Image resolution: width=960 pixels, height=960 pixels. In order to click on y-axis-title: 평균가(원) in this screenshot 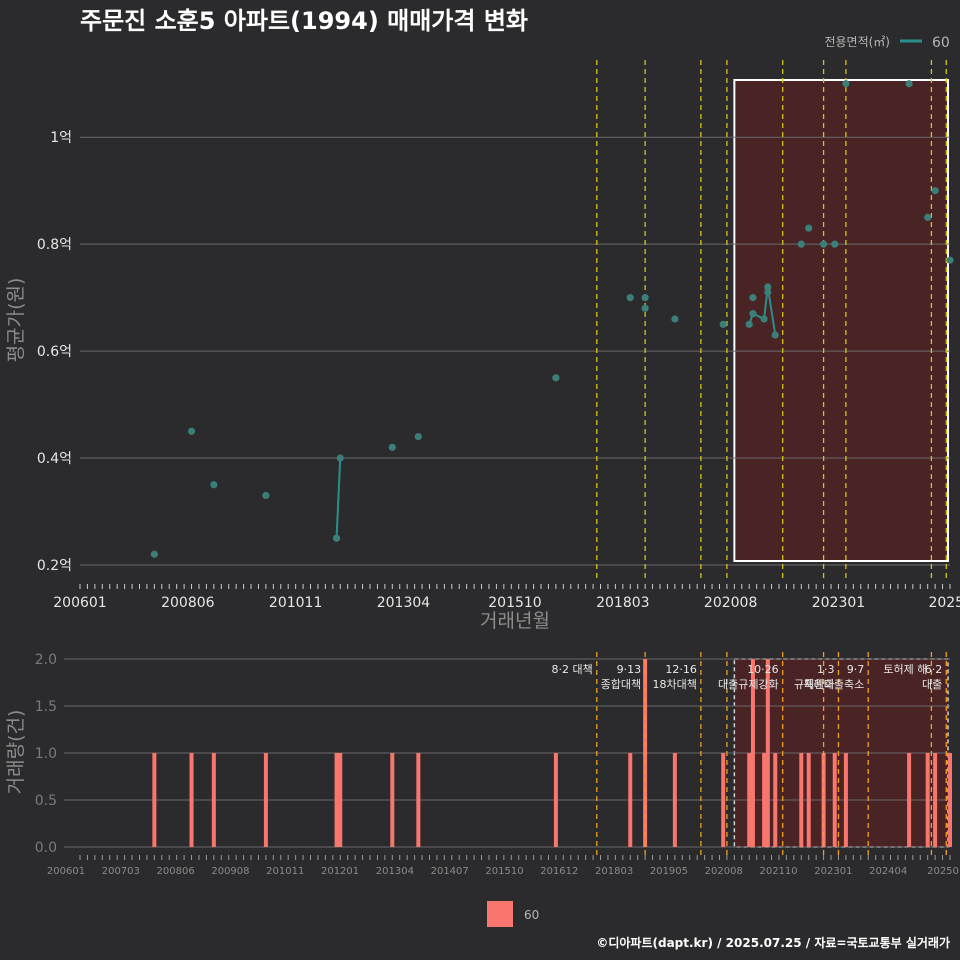, I will do `click(16, 320)`.